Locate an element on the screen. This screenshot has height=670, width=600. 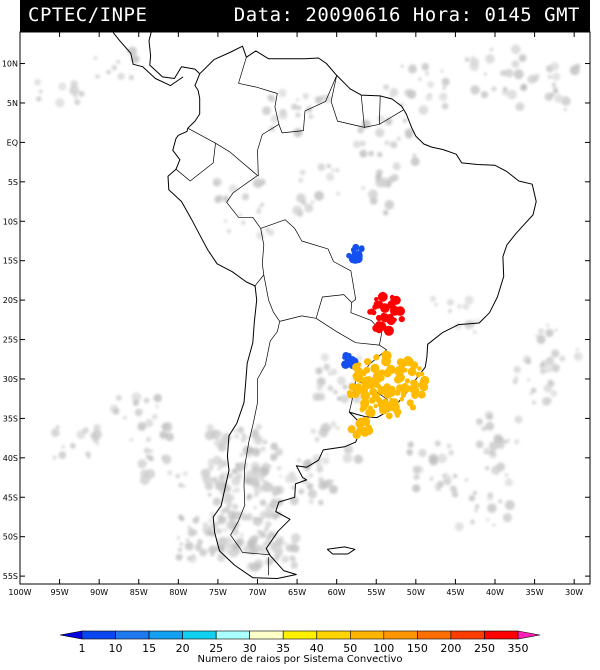
lat-tick-label: 45S is located at coordinates (10, 497).